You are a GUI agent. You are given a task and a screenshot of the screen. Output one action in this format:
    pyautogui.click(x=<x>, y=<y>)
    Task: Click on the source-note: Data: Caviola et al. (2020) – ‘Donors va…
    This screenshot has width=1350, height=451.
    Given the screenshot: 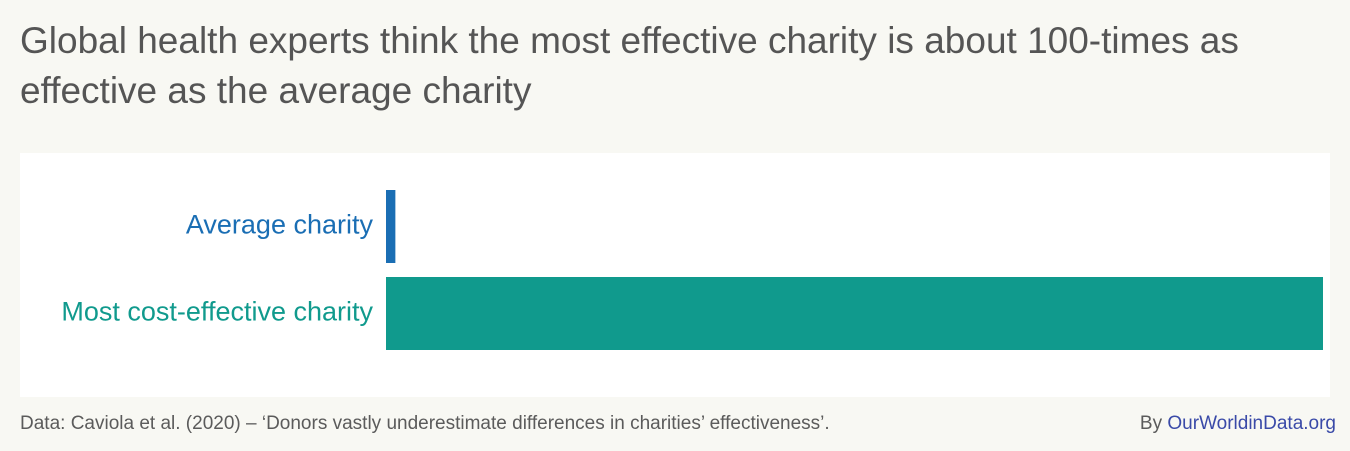 What is the action you would take?
    pyautogui.click(x=425, y=423)
    